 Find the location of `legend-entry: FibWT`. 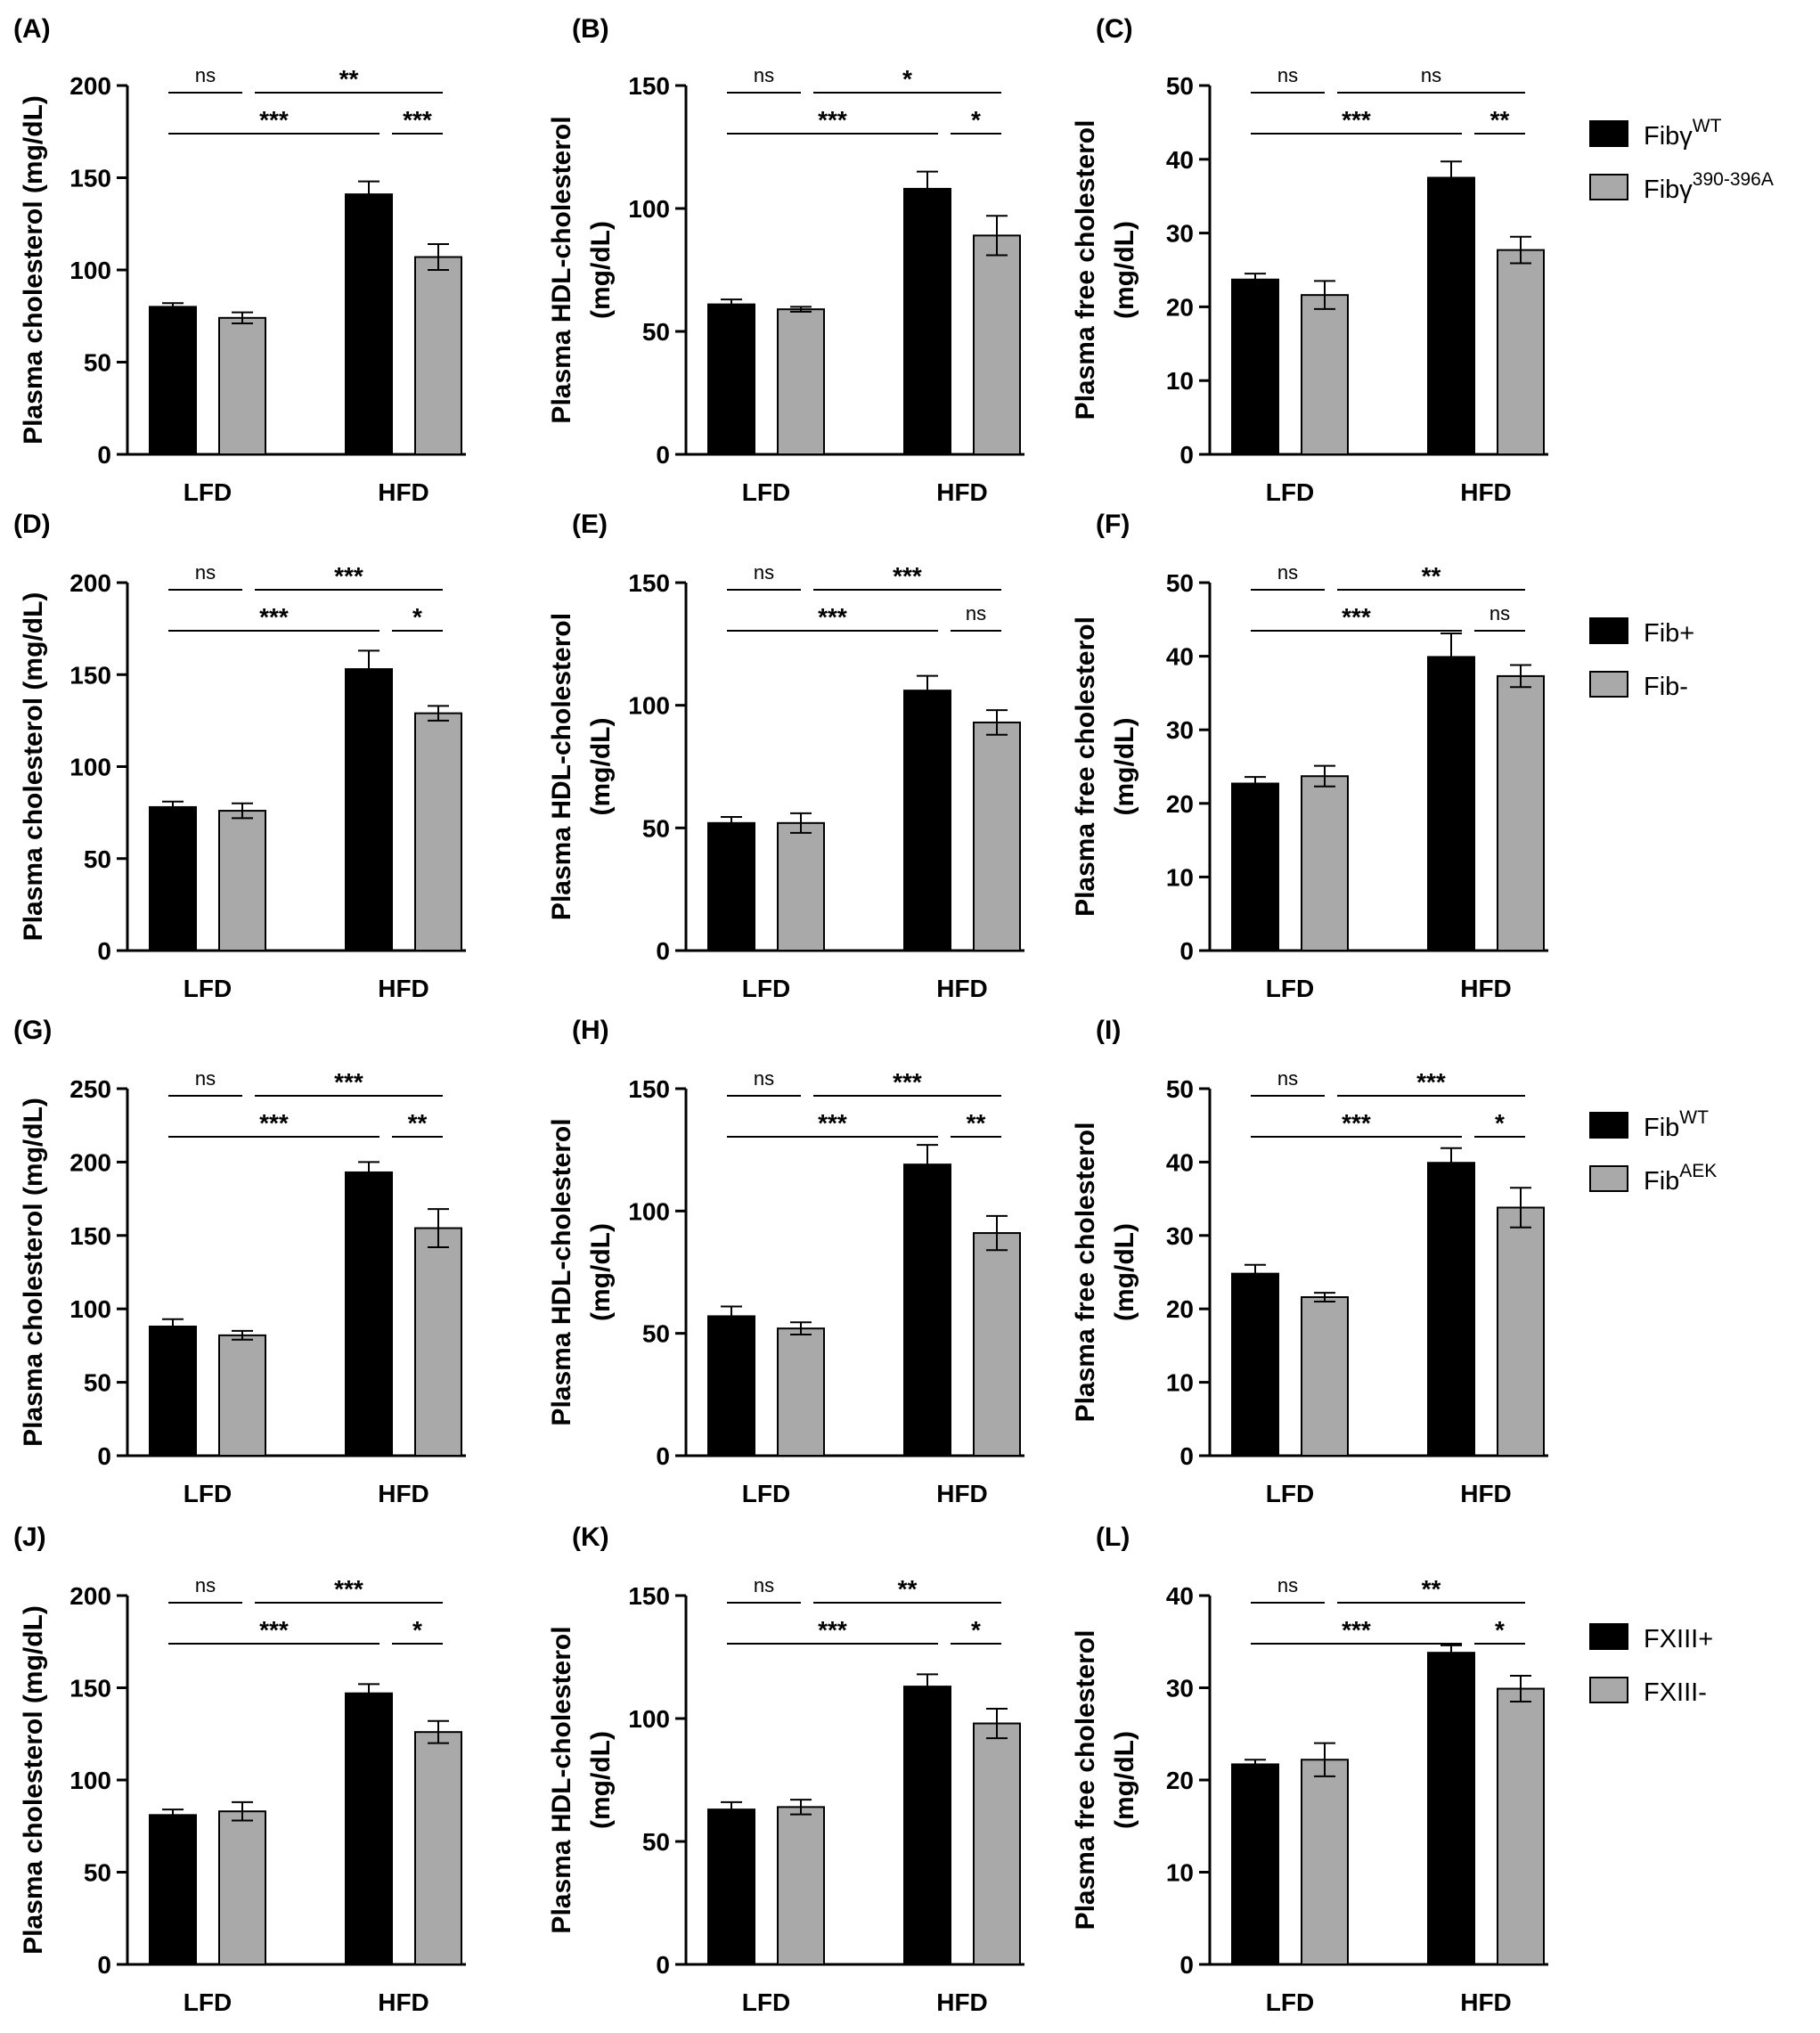

legend-entry: FibWT is located at coordinates (1676, 1124).